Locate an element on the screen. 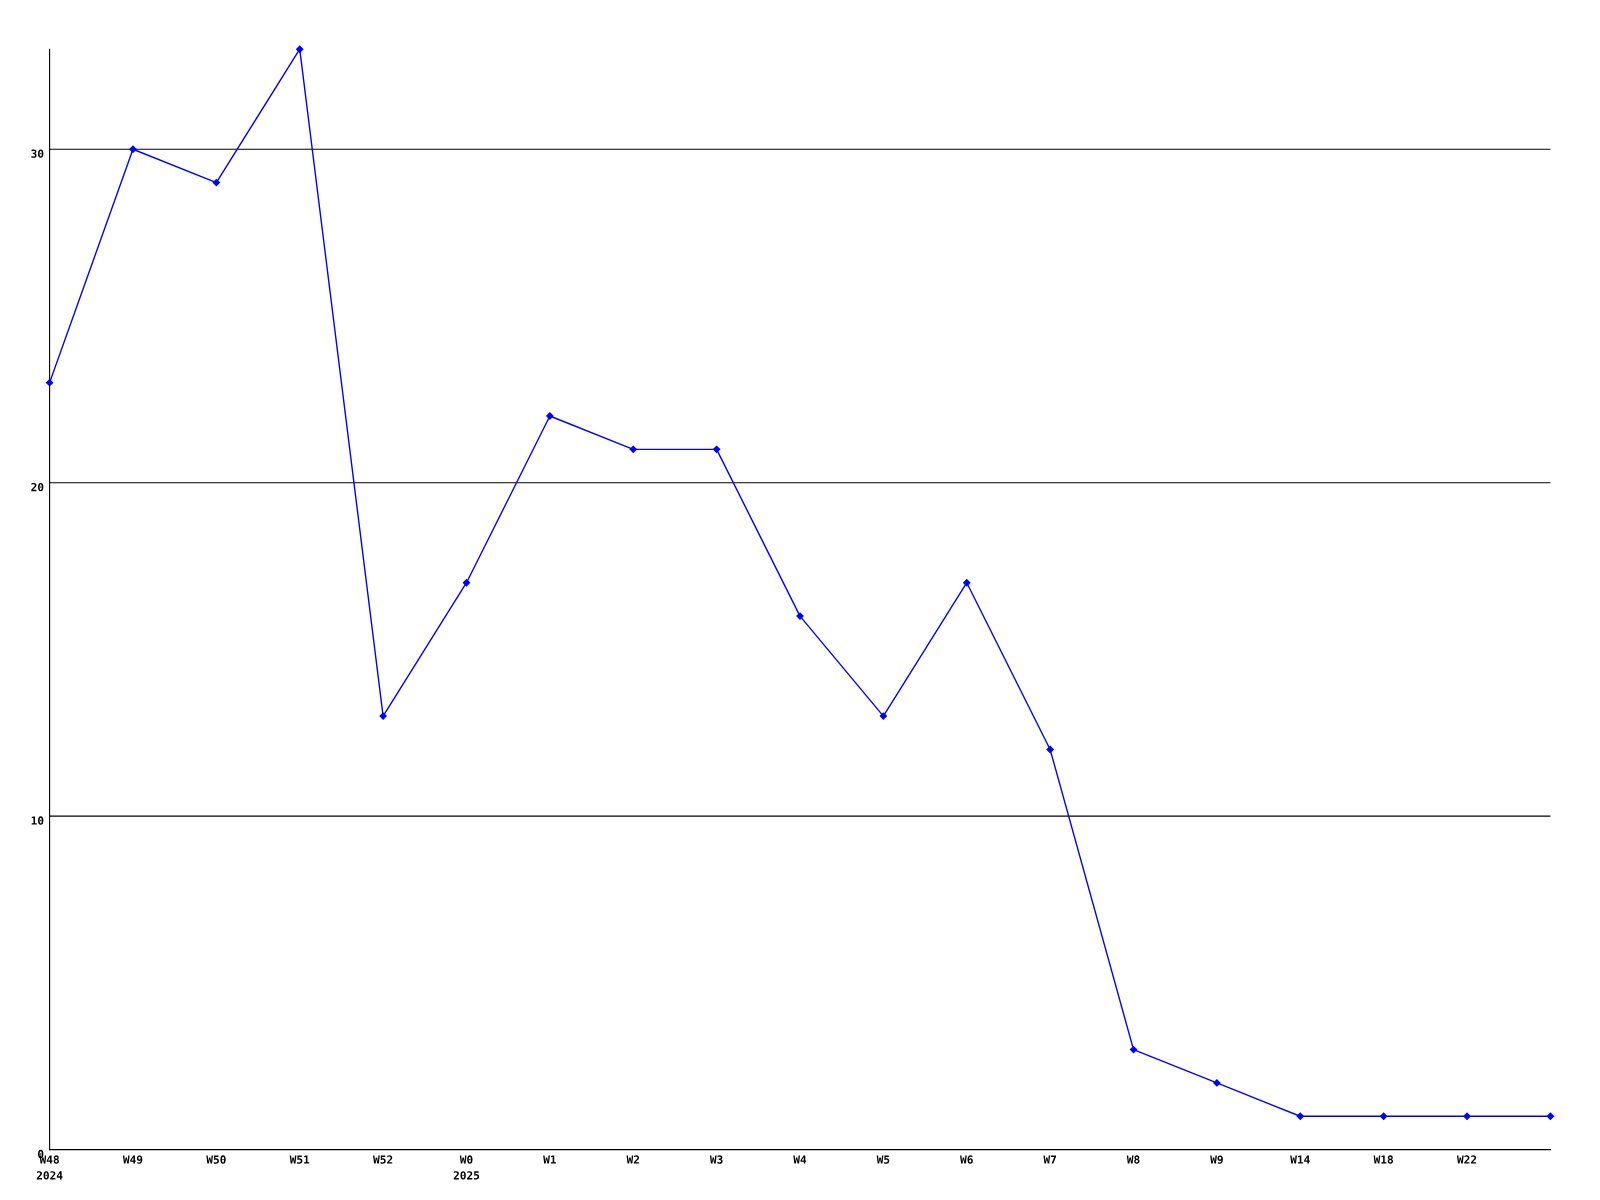 This screenshot has width=1600, height=1200. x-tick-label: W5 is located at coordinates (883, 1159).